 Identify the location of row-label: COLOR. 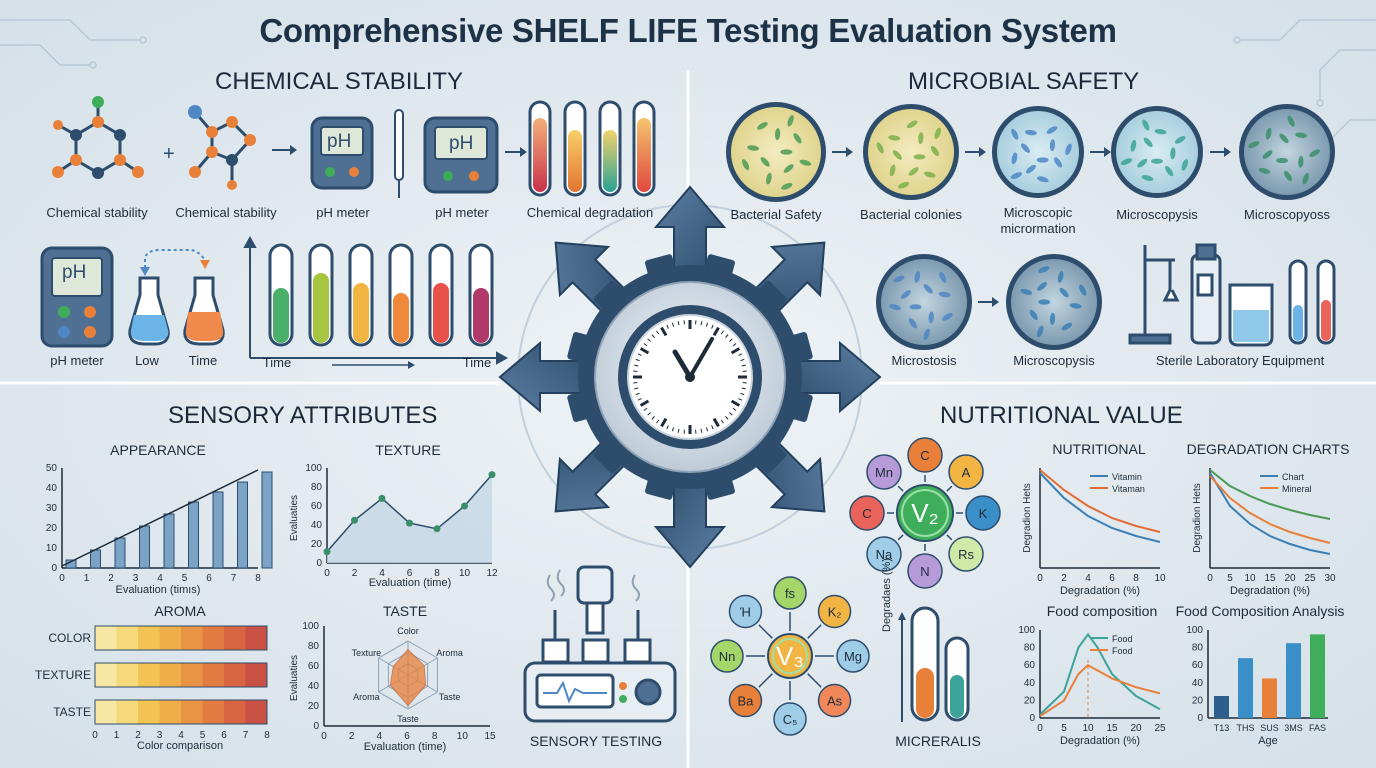
(69, 638).